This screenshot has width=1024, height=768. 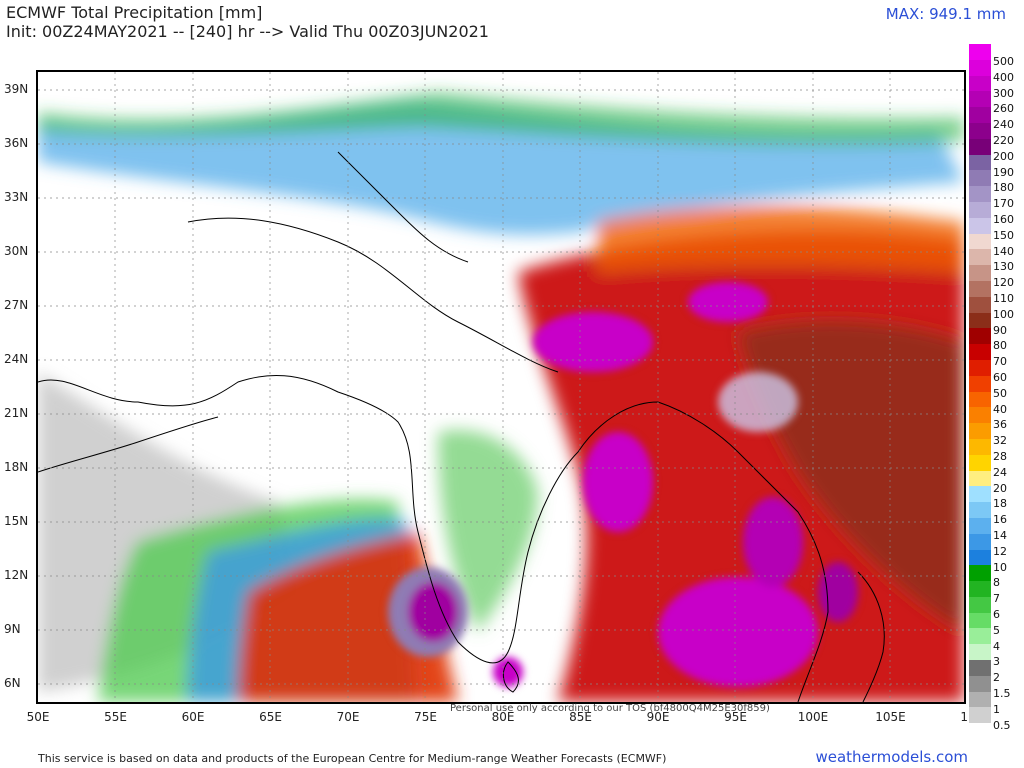 What do you see at coordinates (1003, 109) in the screenshot?
I see `colorbar-label: 260` at bounding box center [1003, 109].